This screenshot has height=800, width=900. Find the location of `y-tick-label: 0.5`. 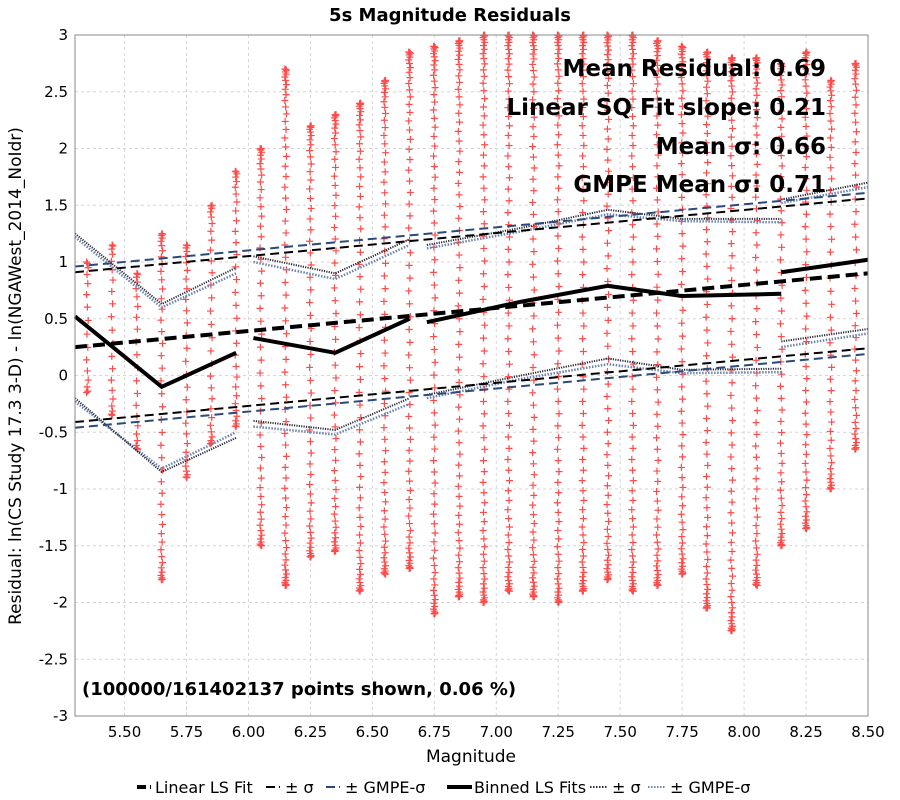

y-tick-label: 0.5 is located at coordinates (56, 319).